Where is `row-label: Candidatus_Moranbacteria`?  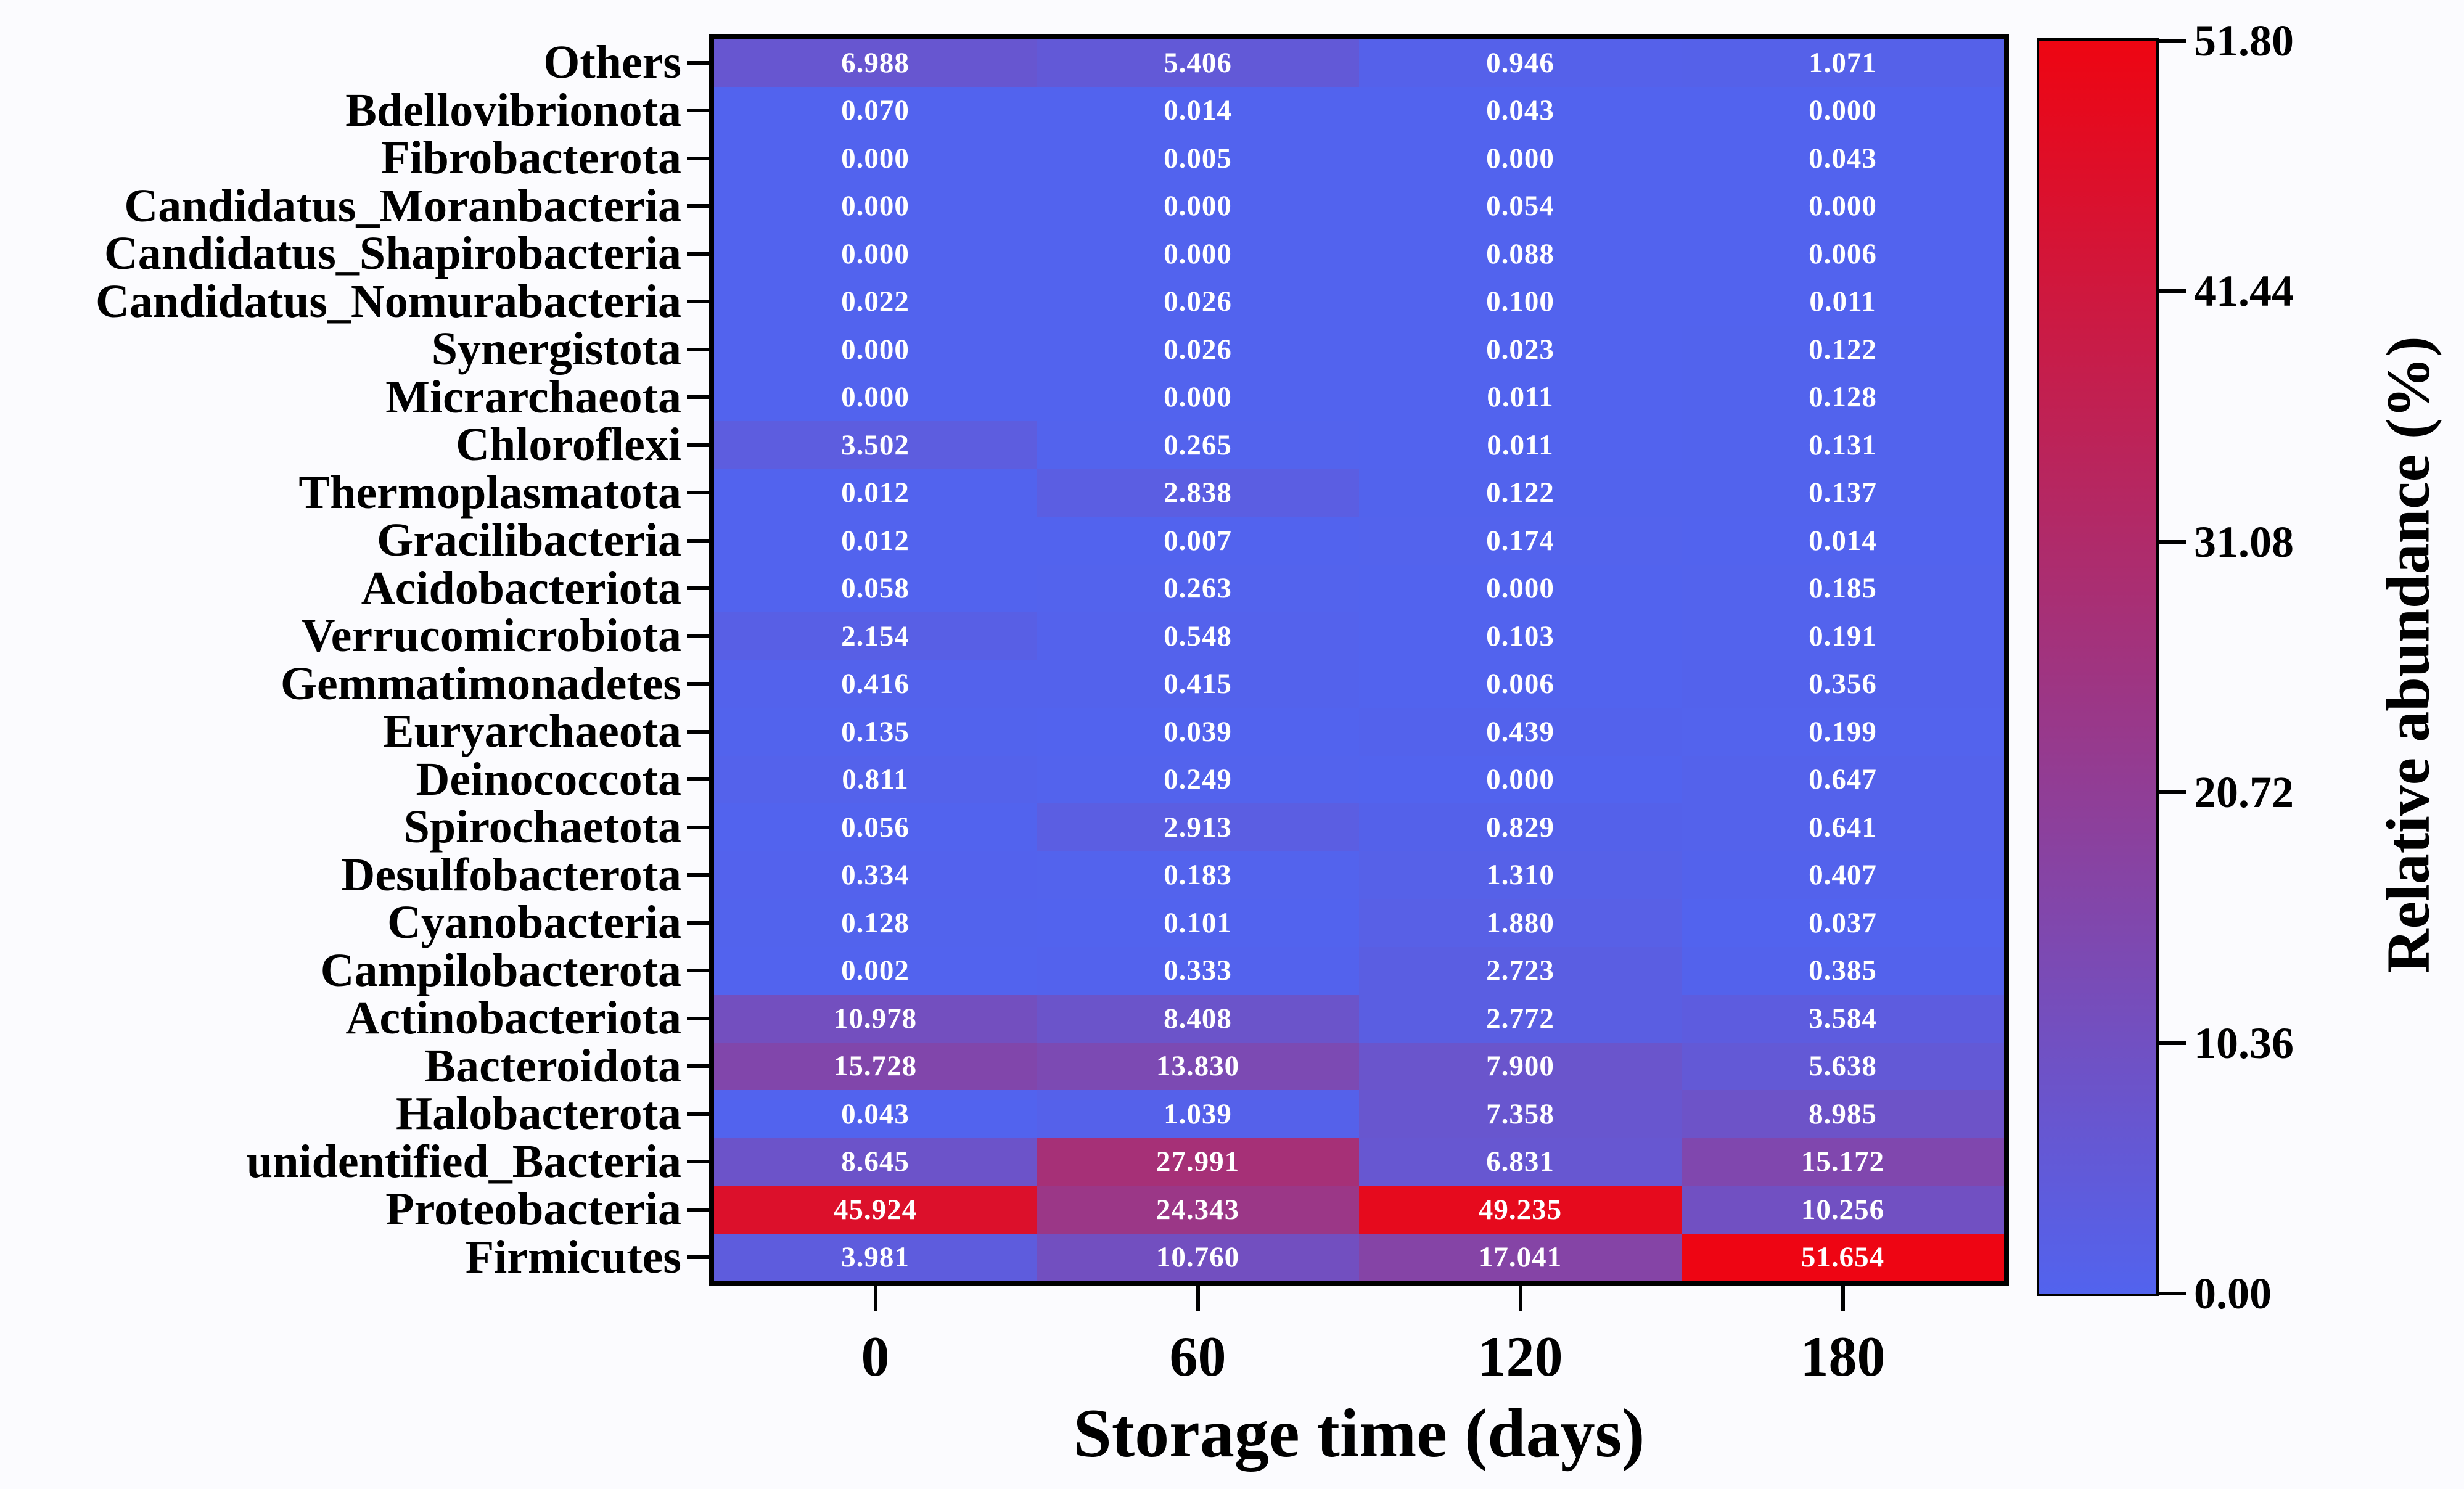 row-label: Candidatus_Moranbacteria is located at coordinates (402, 205).